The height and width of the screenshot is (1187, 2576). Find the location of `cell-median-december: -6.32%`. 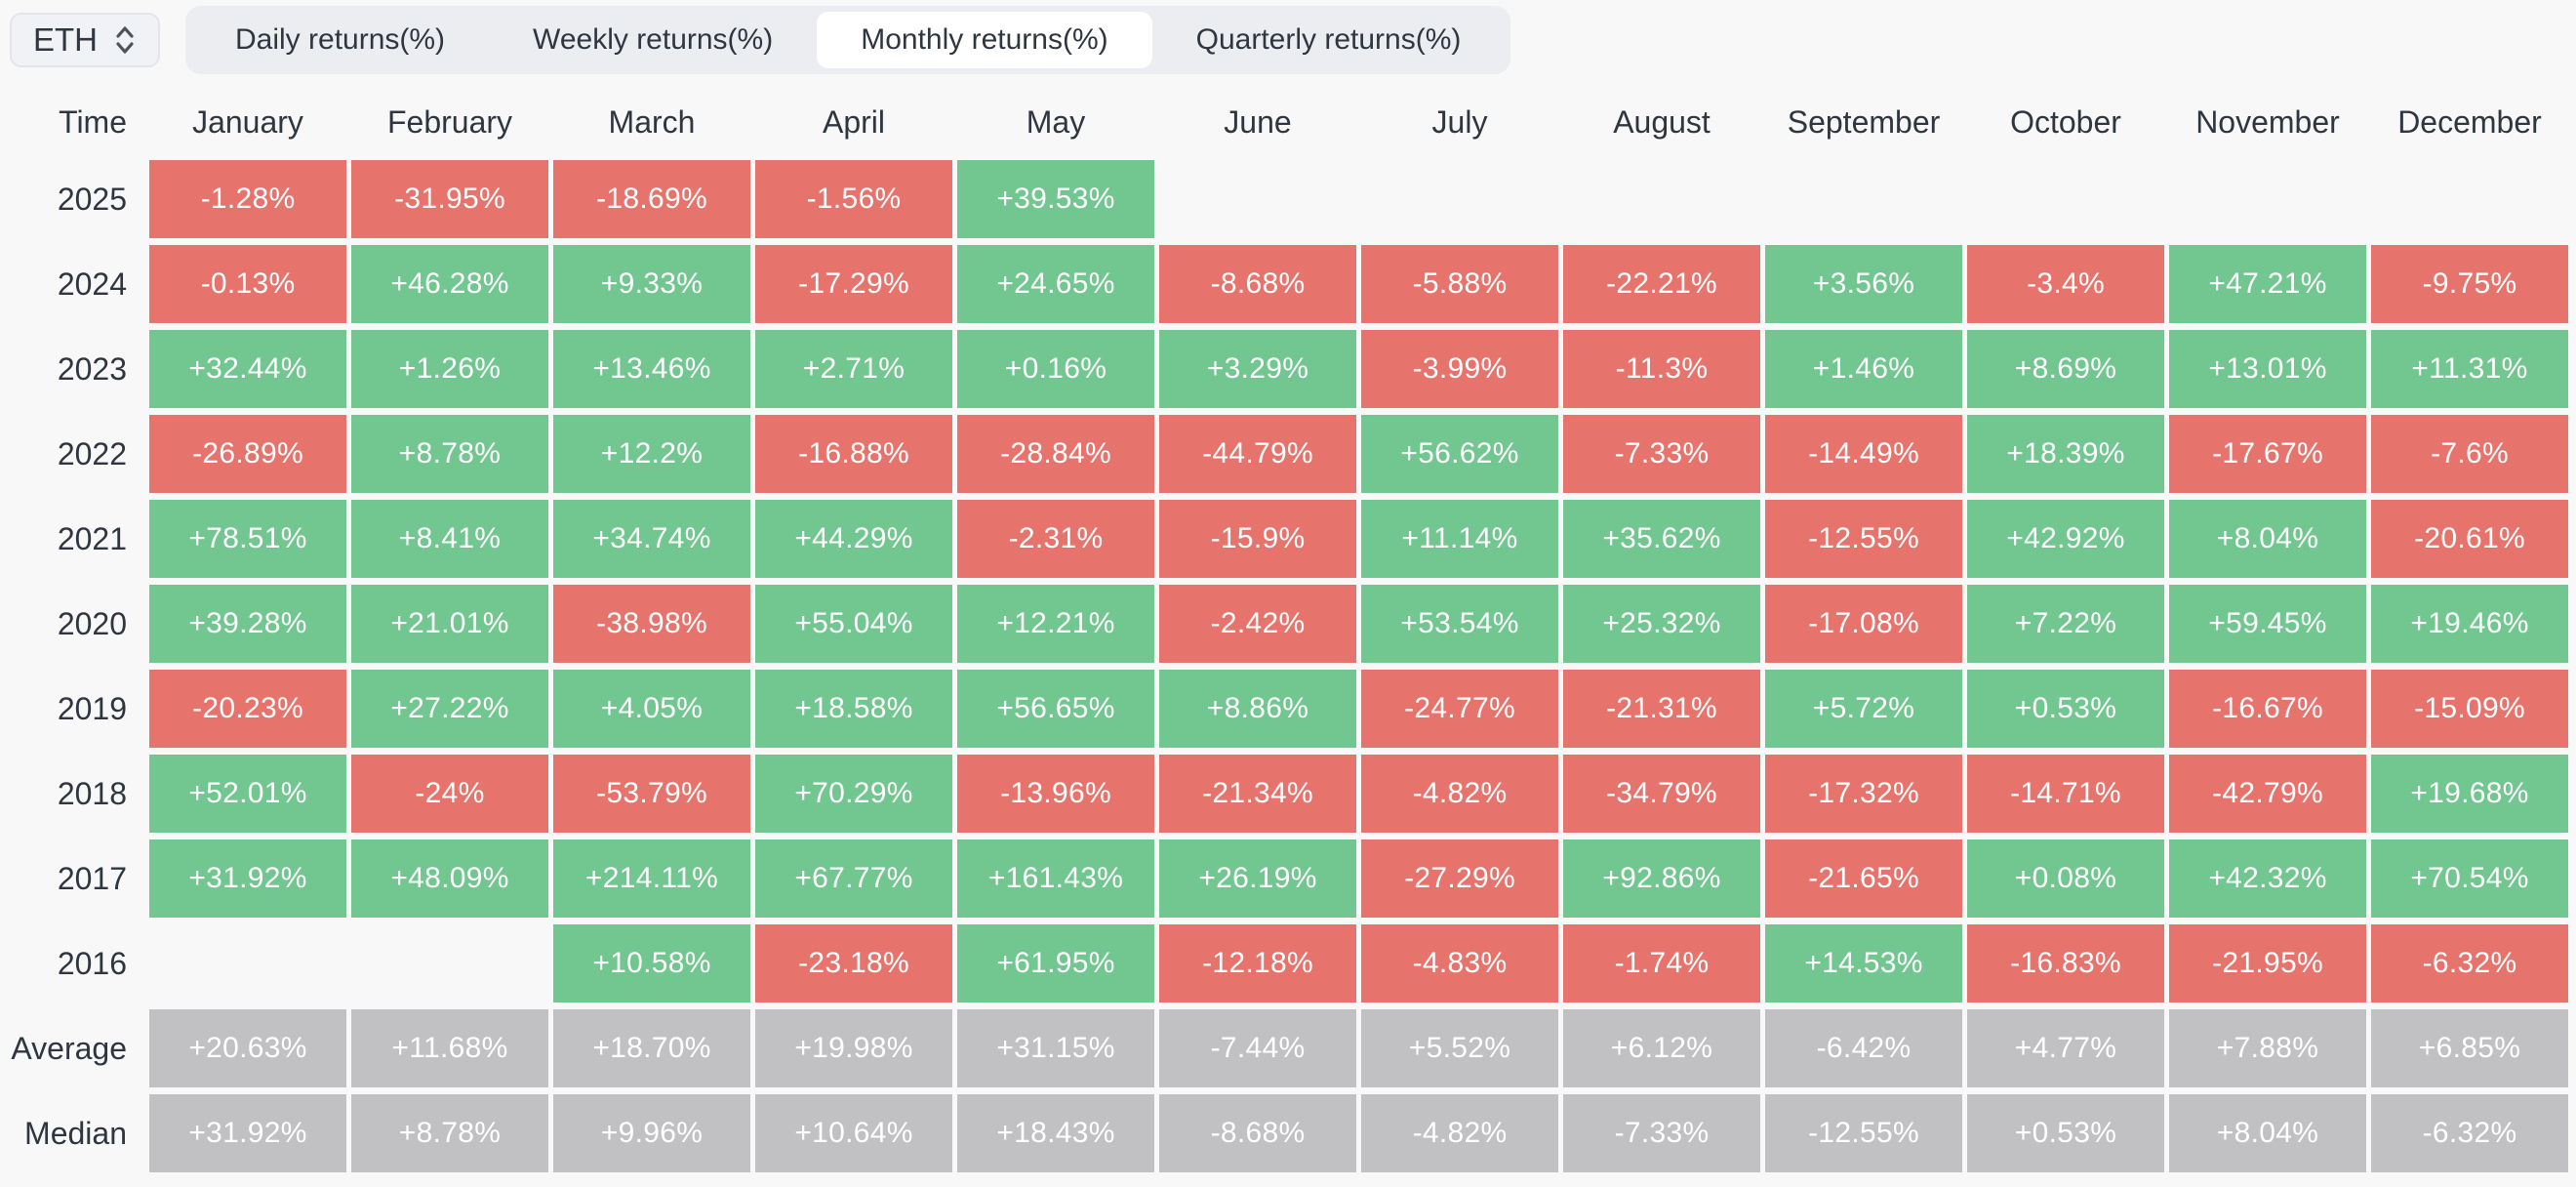

cell-median-december: -6.32% is located at coordinates (2469, 1133).